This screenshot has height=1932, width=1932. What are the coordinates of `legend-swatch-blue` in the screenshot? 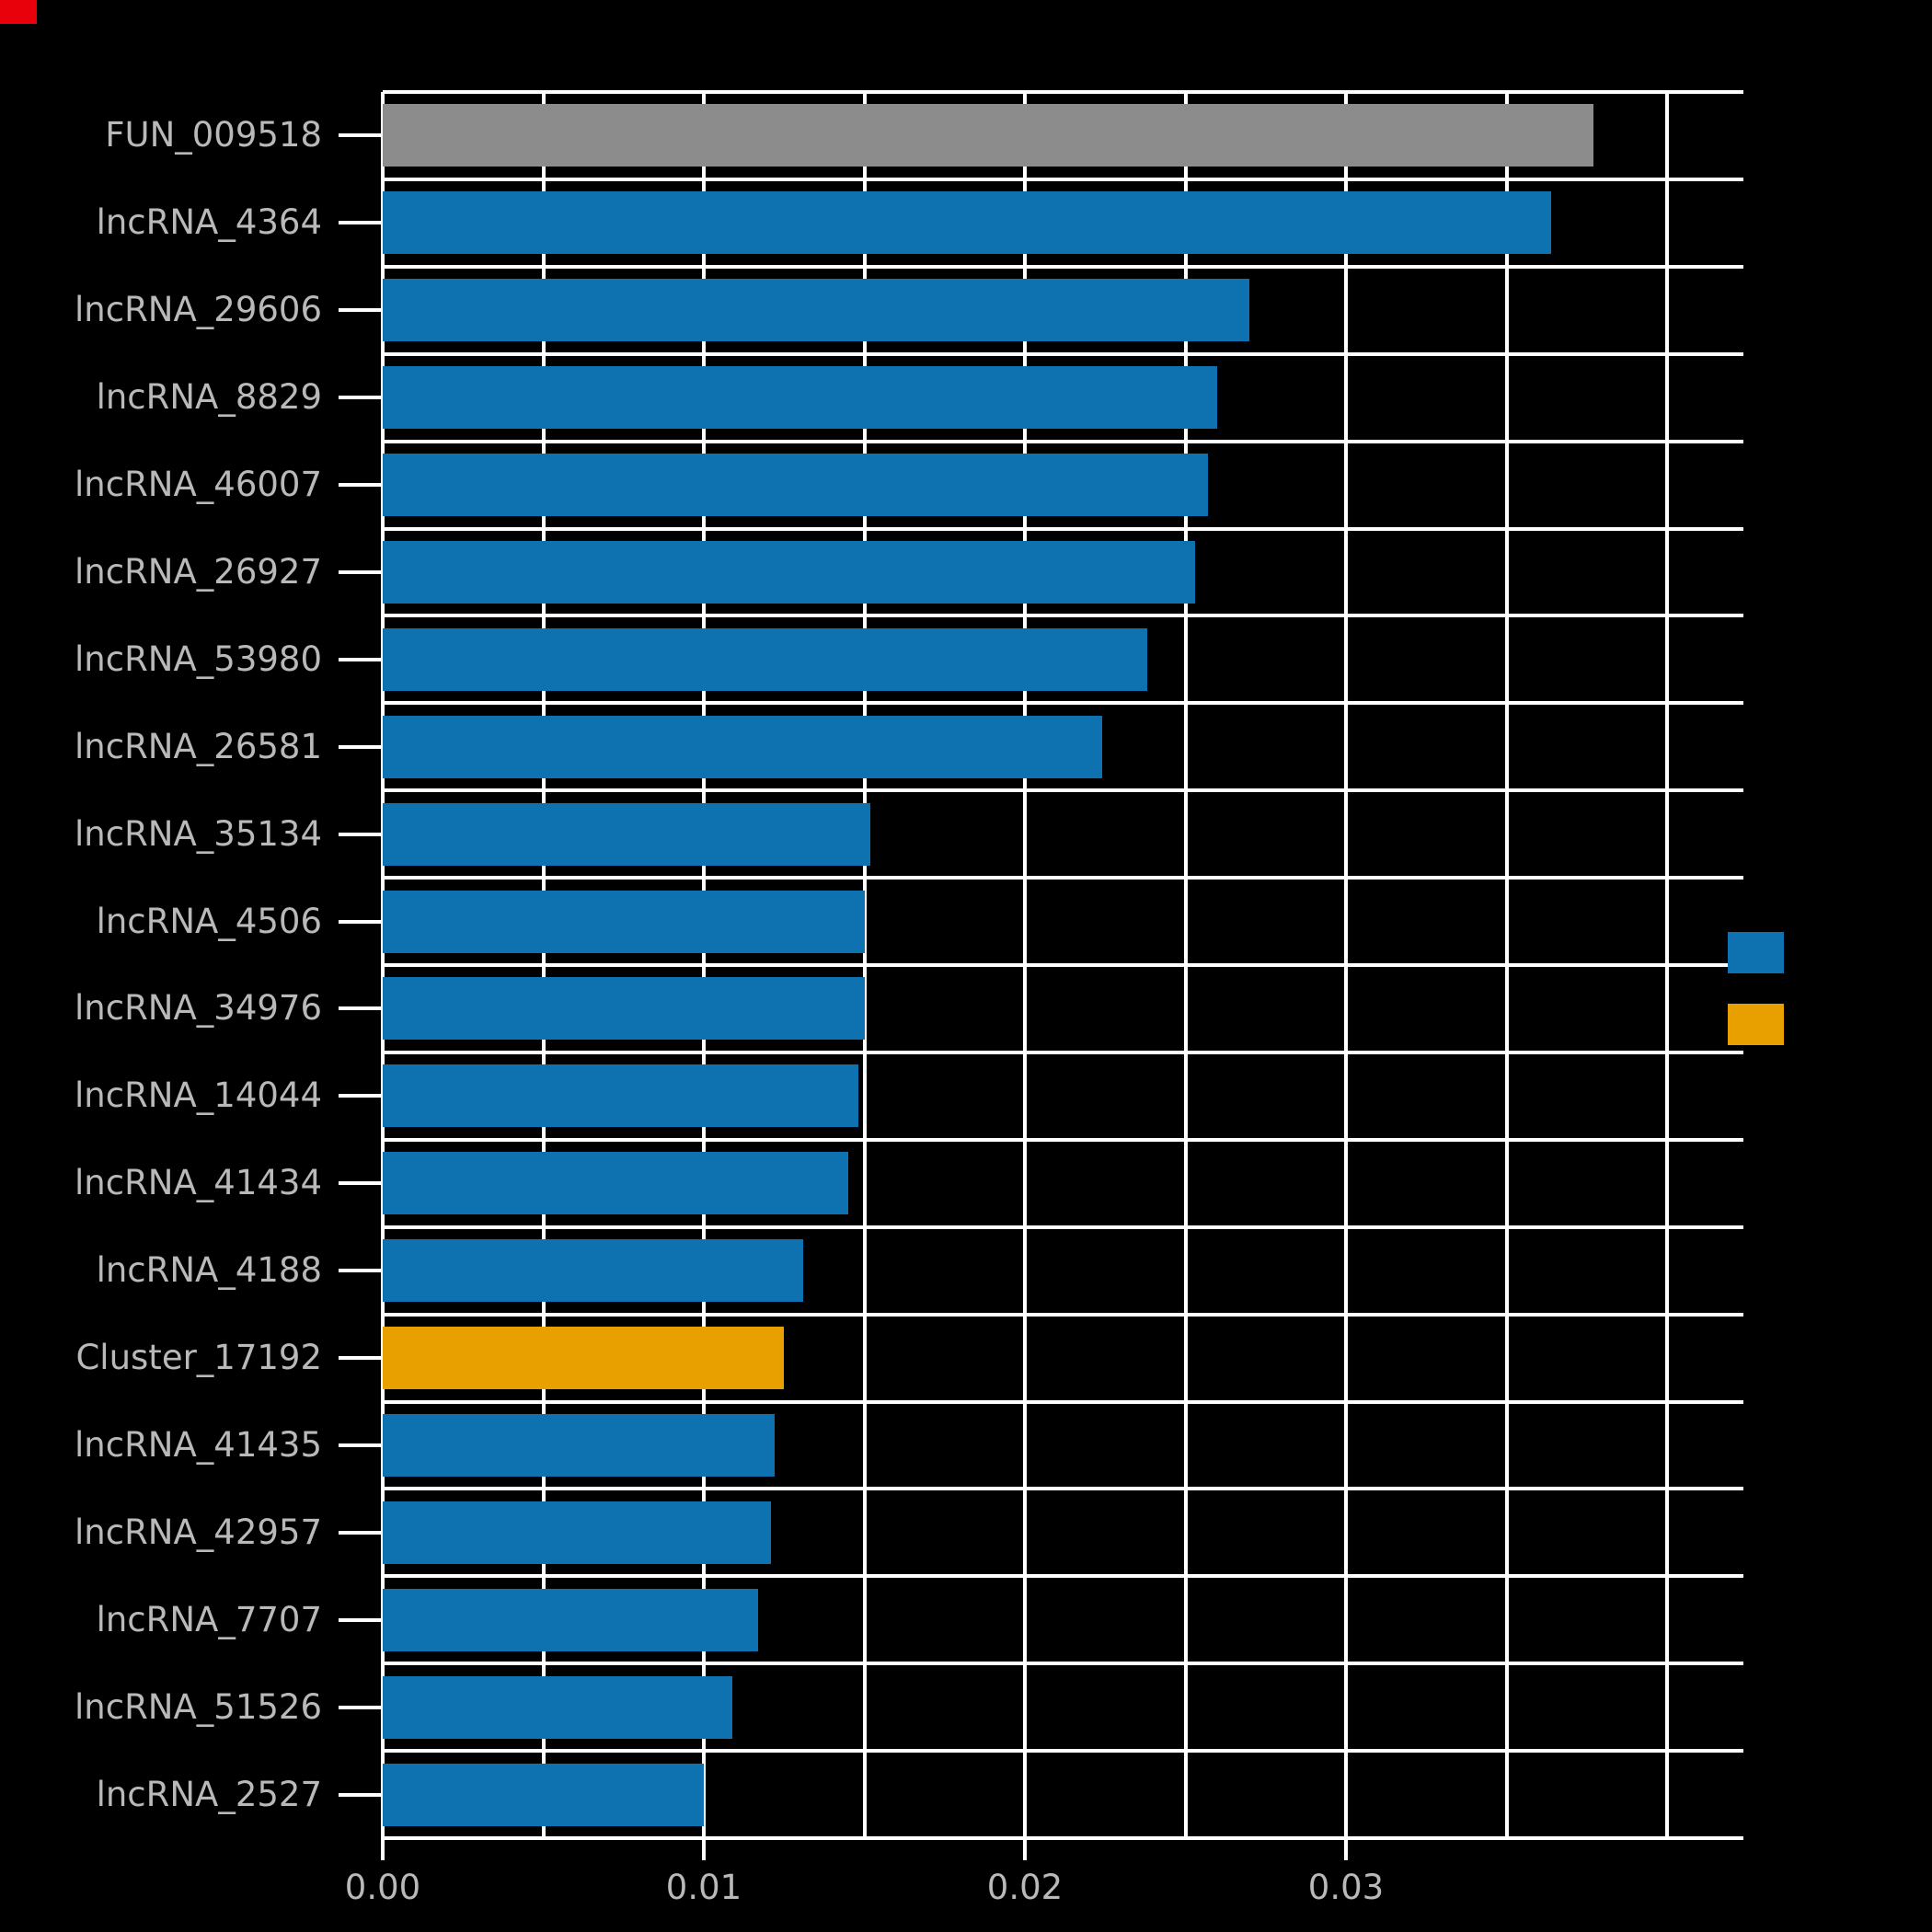 It's located at (1756, 952).